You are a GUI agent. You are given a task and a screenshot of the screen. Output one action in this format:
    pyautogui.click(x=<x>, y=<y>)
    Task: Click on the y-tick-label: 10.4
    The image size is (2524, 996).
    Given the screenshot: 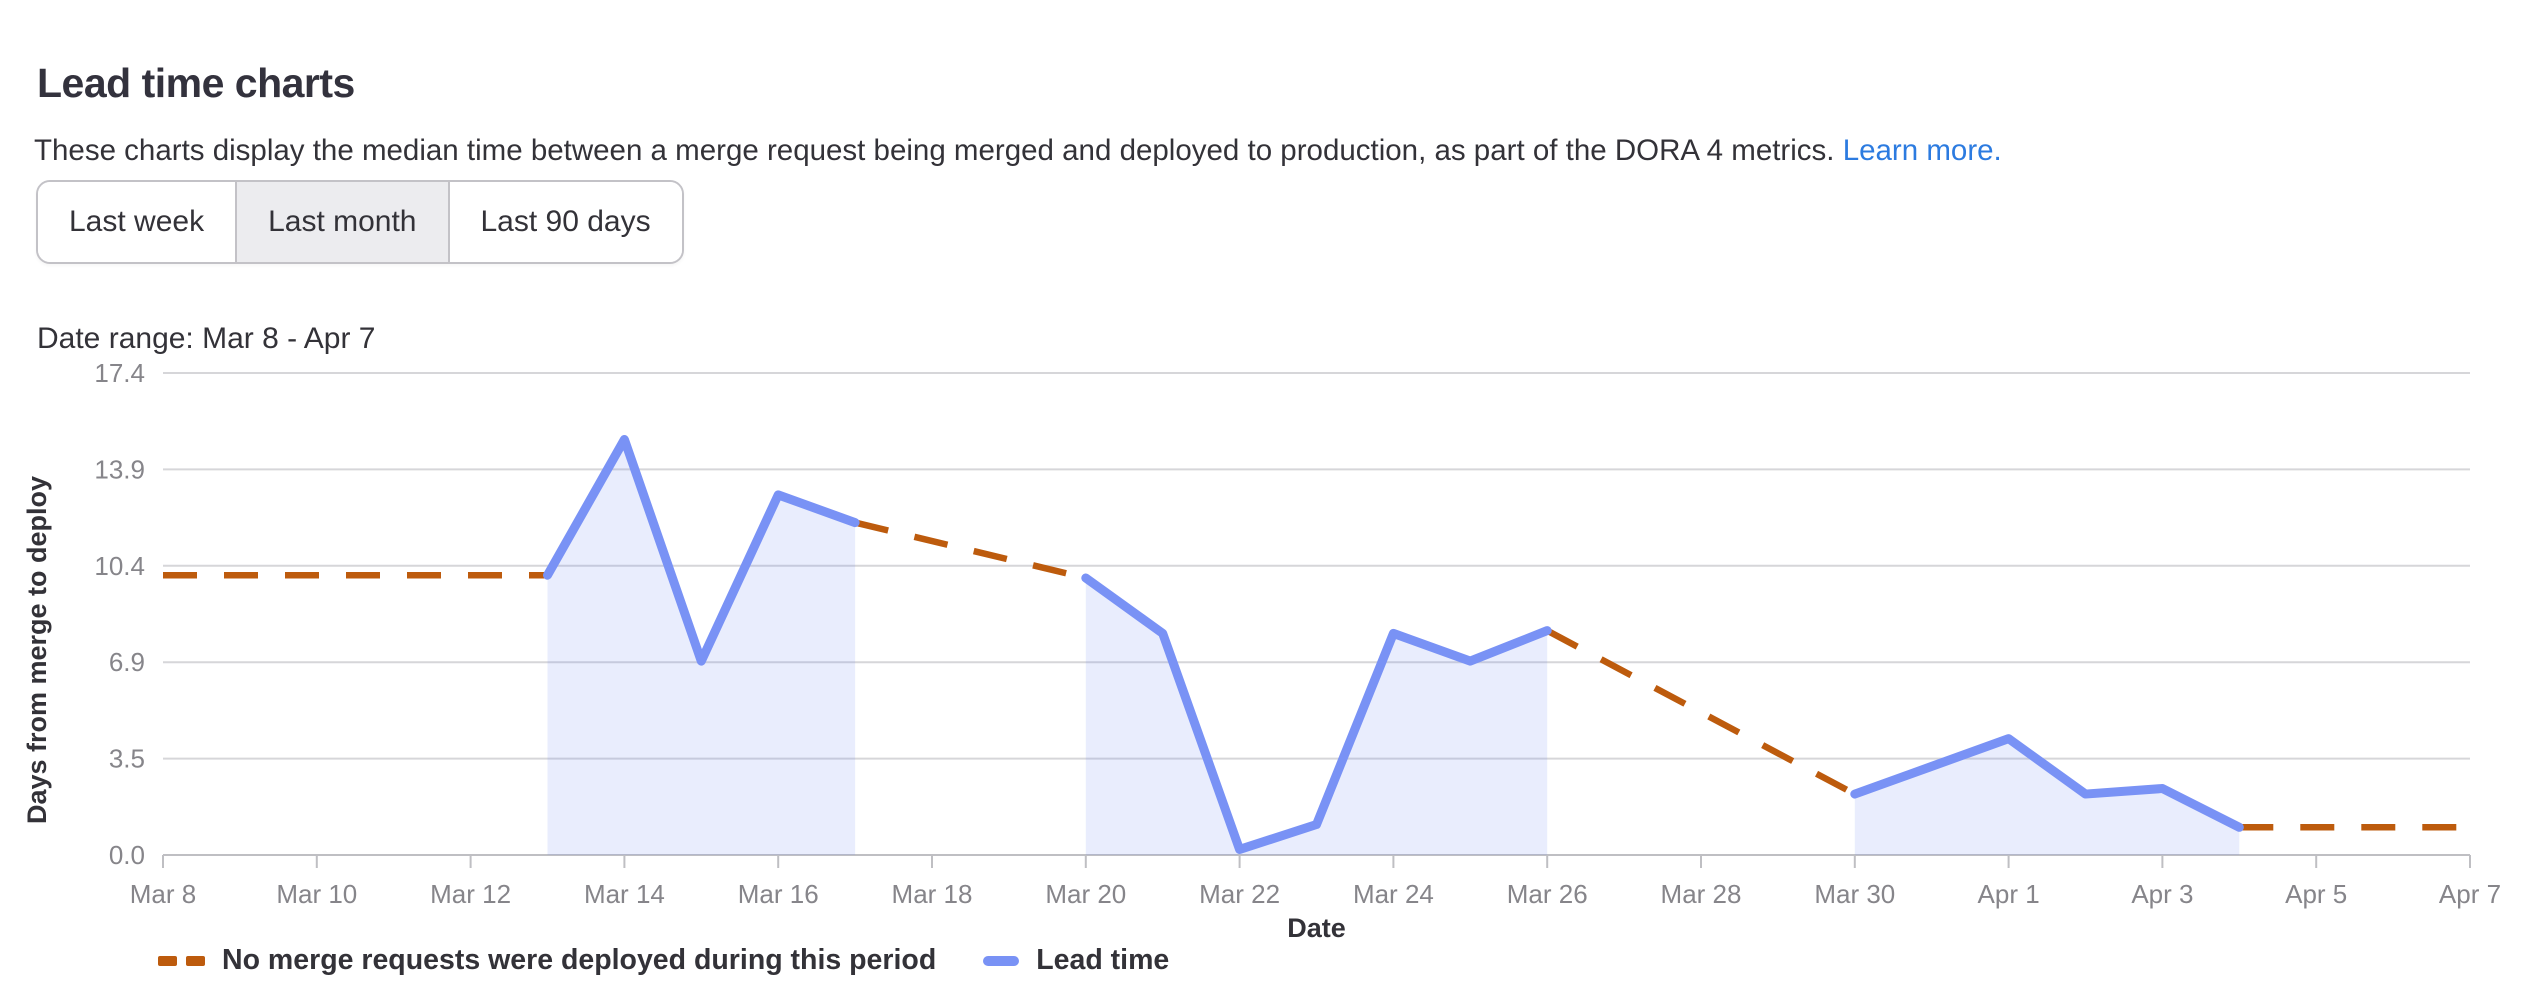 What is the action you would take?
    pyautogui.click(x=119, y=566)
    